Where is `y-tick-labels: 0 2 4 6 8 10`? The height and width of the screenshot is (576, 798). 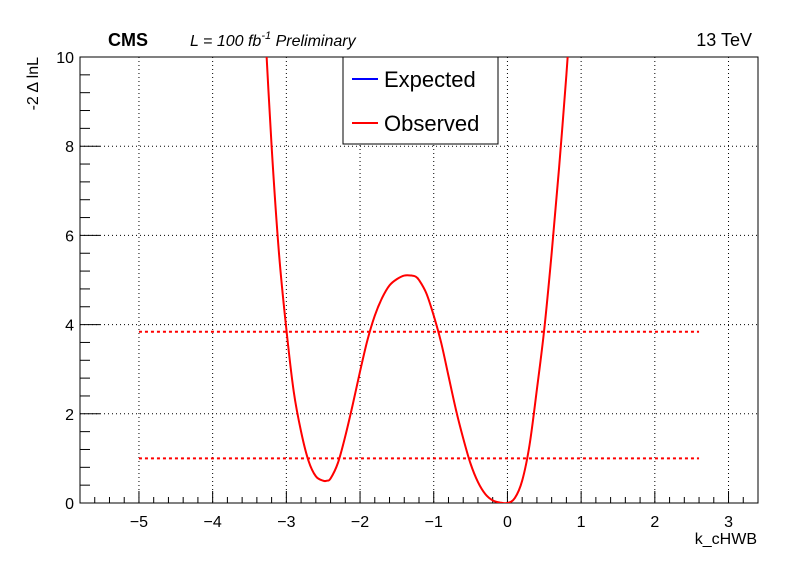
y-tick-labels: 0 2 4 6 8 10 is located at coordinates (65, 281).